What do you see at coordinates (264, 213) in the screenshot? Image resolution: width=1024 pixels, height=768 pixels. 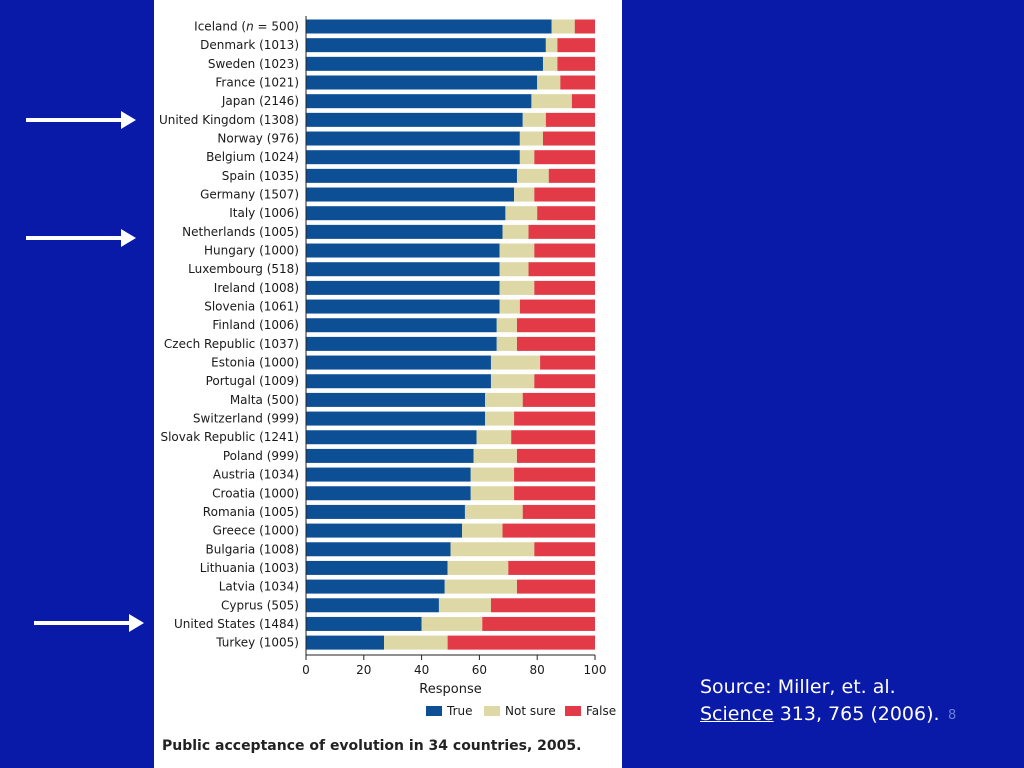 I see `category-label-italy-1006: Italy (1006)` at bounding box center [264, 213].